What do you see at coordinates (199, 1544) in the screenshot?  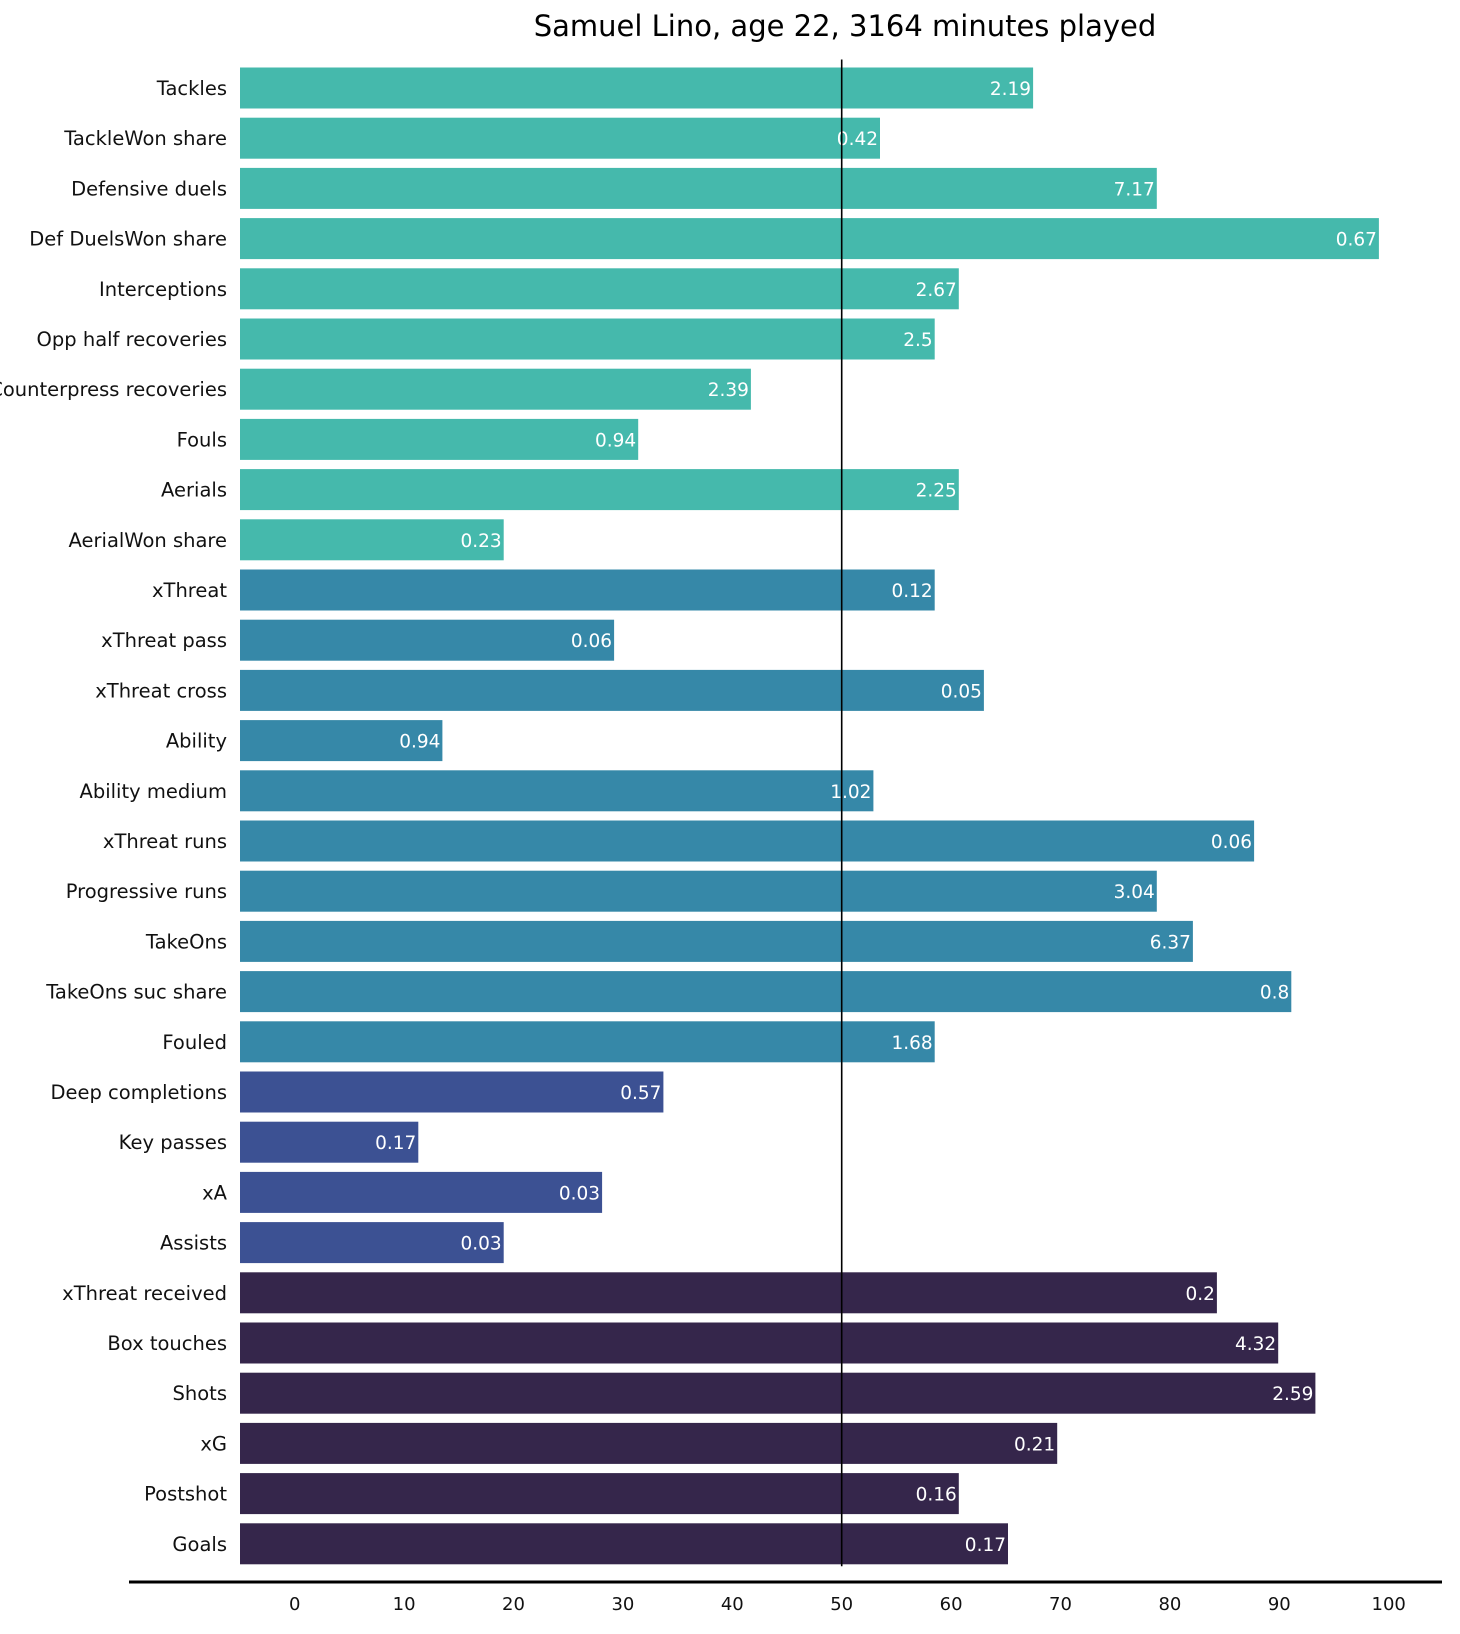 I see `category-label-goals: Goals` at bounding box center [199, 1544].